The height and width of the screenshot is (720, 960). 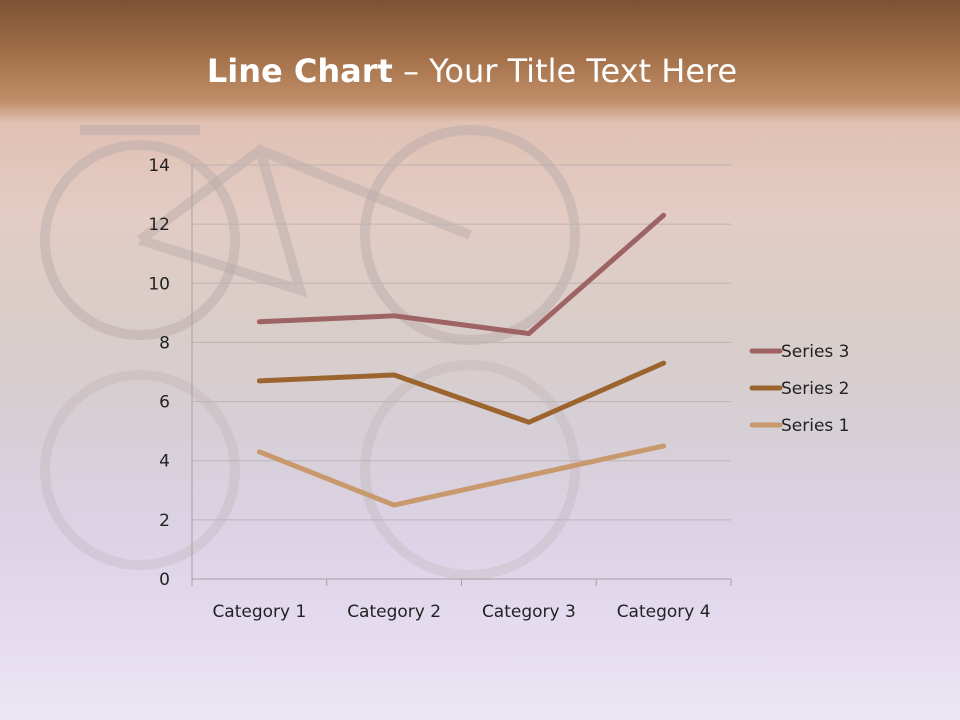 I want to click on legend-label: Series 1, so click(x=815, y=426).